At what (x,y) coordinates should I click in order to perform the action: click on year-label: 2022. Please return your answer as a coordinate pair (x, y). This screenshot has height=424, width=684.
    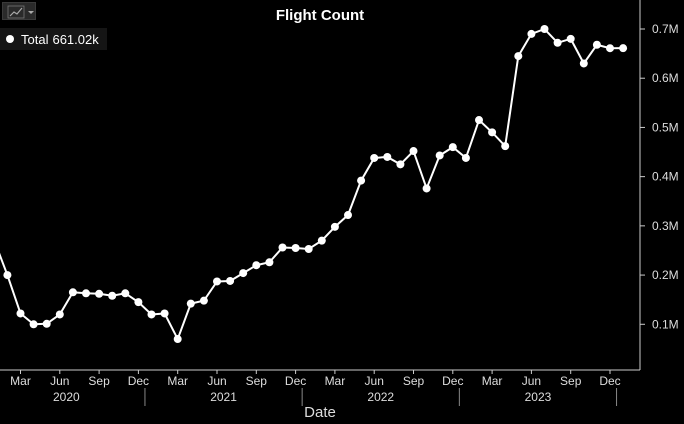
    Looking at the image, I should click on (380, 397).